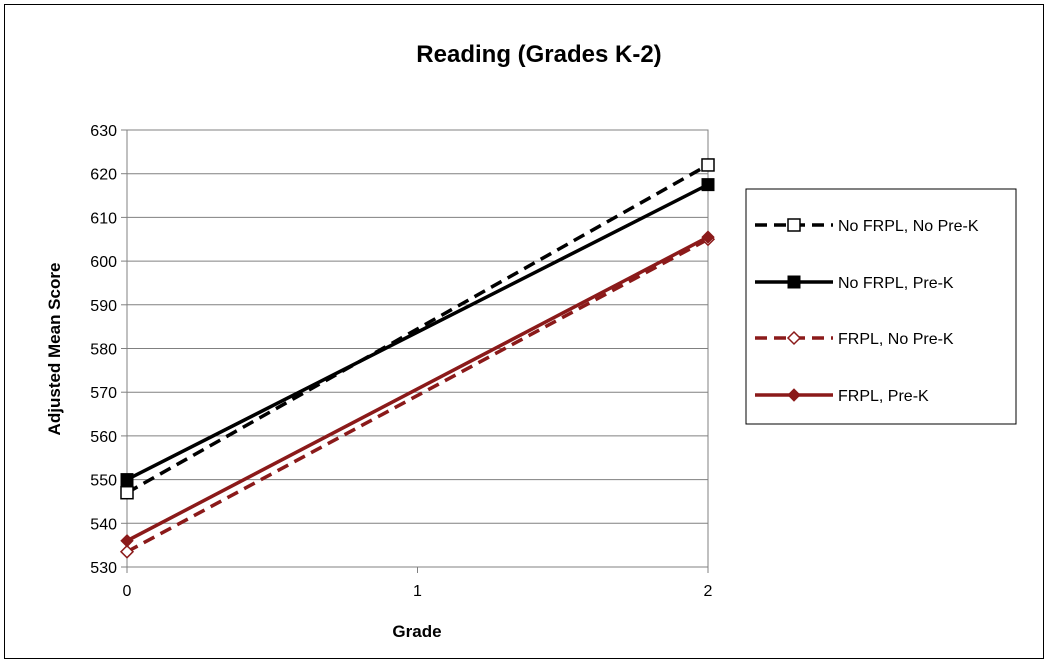 This screenshot has height=665, width=1050. I want to click on y-tick-label: 550, so click(103, 481).